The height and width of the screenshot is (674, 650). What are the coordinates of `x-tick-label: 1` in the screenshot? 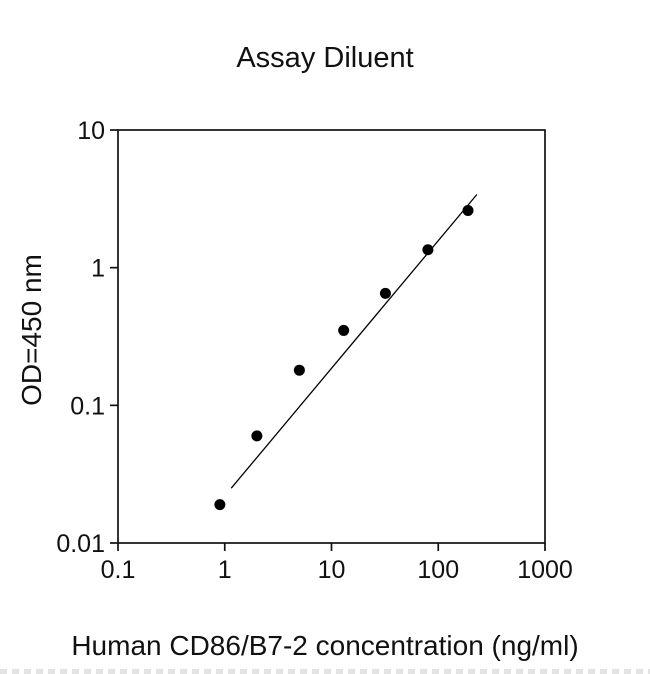 It's located at (225, 570).